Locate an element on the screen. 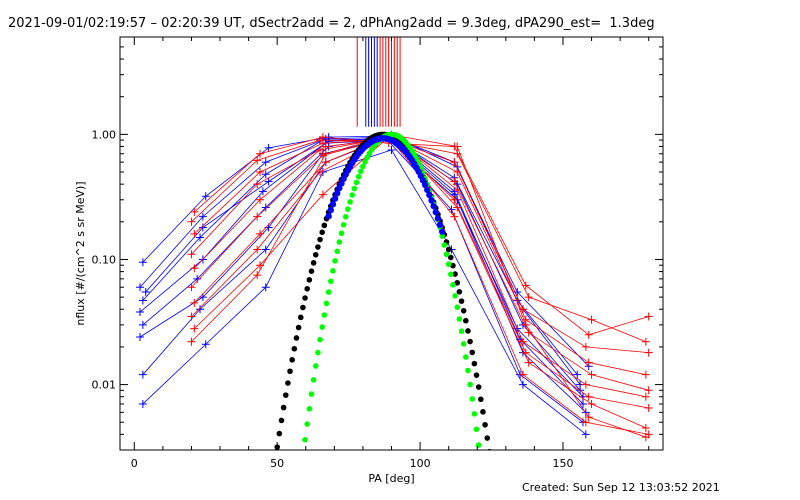  x-axis-title: PA [deg] is located at coordinates (391, 478).